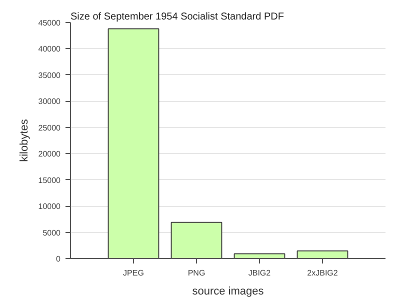 This screenshot has height=303, width=400. Describe the element at coordinates (177, 17) in the screenshot. I see `chart-title: Size of September 1954 Socialist Standard PDF` at that location.